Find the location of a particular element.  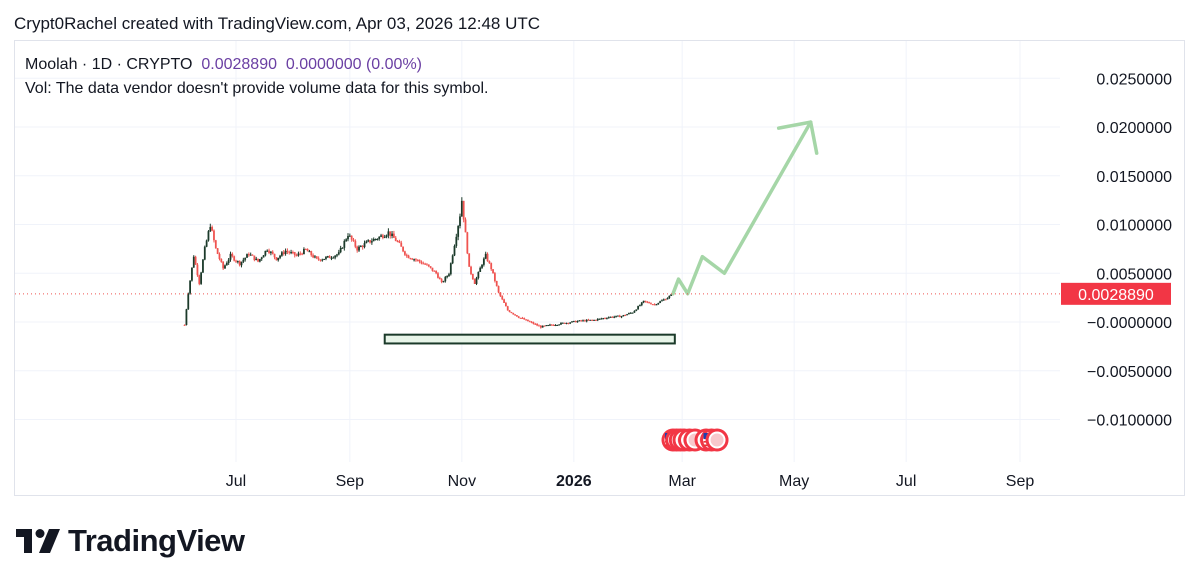

economic-event-icon is located at coordinates (717, 440).